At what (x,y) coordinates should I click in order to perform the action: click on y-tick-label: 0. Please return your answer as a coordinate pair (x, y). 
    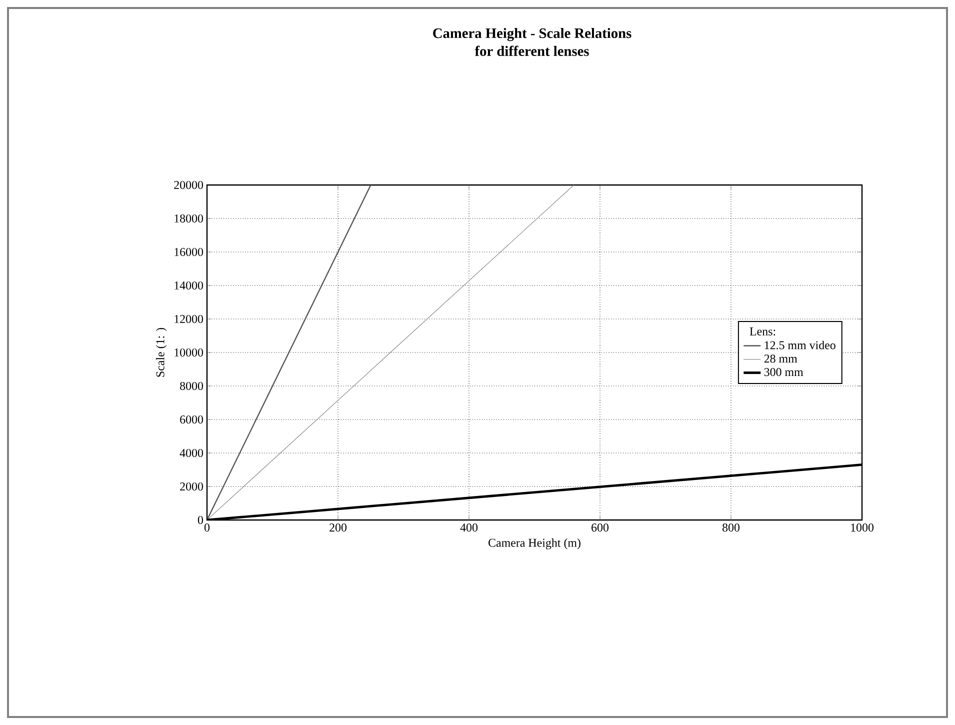
    Looking at the image, I should click on (201, 520).